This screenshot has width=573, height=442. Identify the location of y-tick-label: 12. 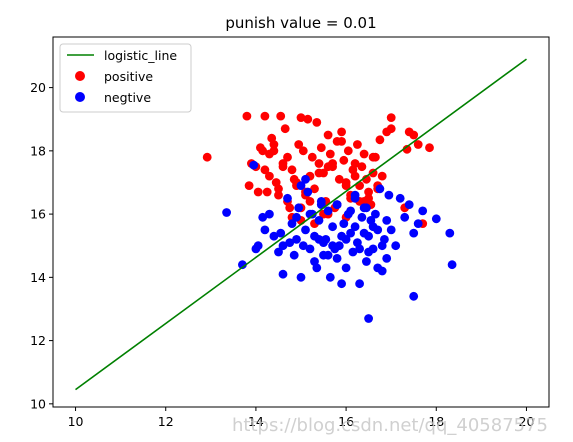
(38, 340).